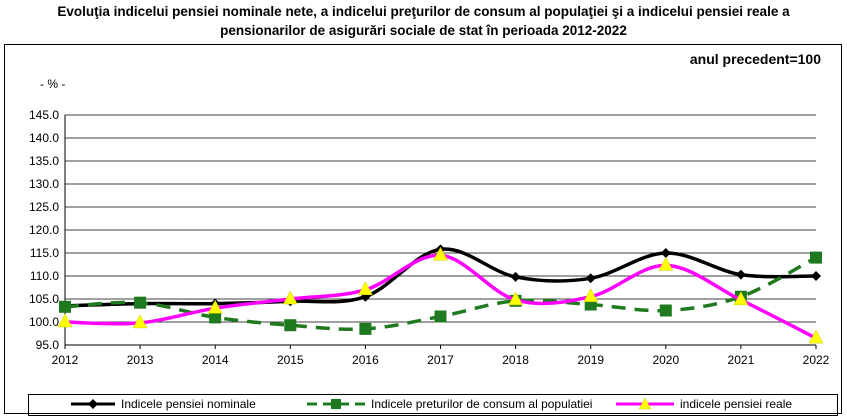 This screenshot has width=847, height=419. I want to click on legend-swatch-cpi, so click(336, 404).